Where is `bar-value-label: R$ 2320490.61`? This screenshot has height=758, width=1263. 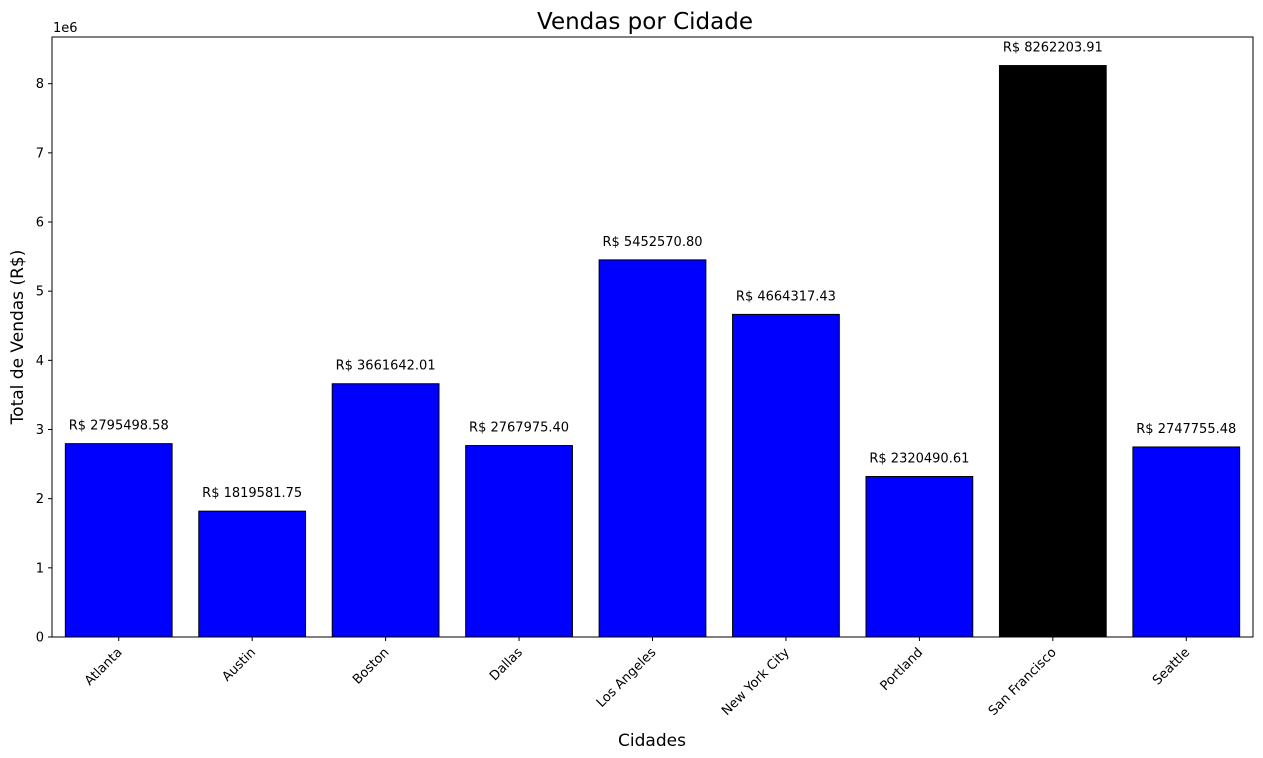
bar-value-label: R$ 2320490.61 is located at coordinates (919, 459).